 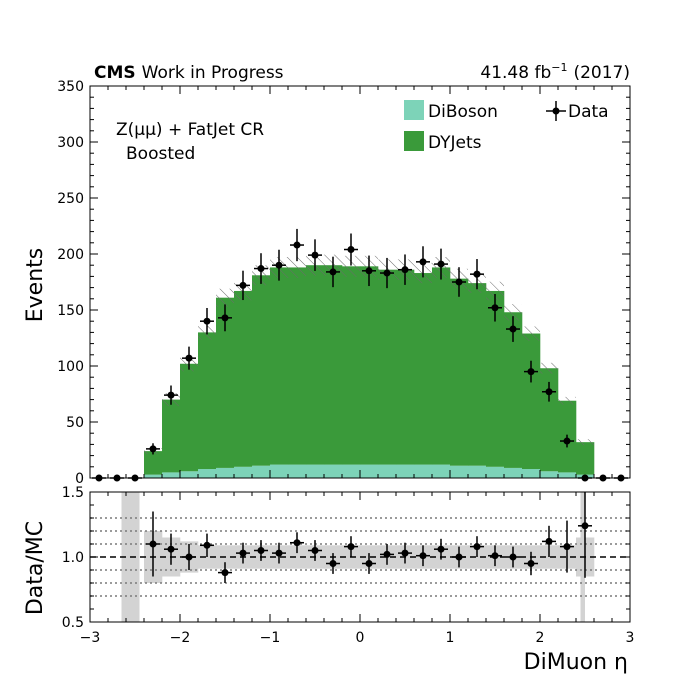 I want to click on legend-label-data: Data, so click(x=588, y=112).